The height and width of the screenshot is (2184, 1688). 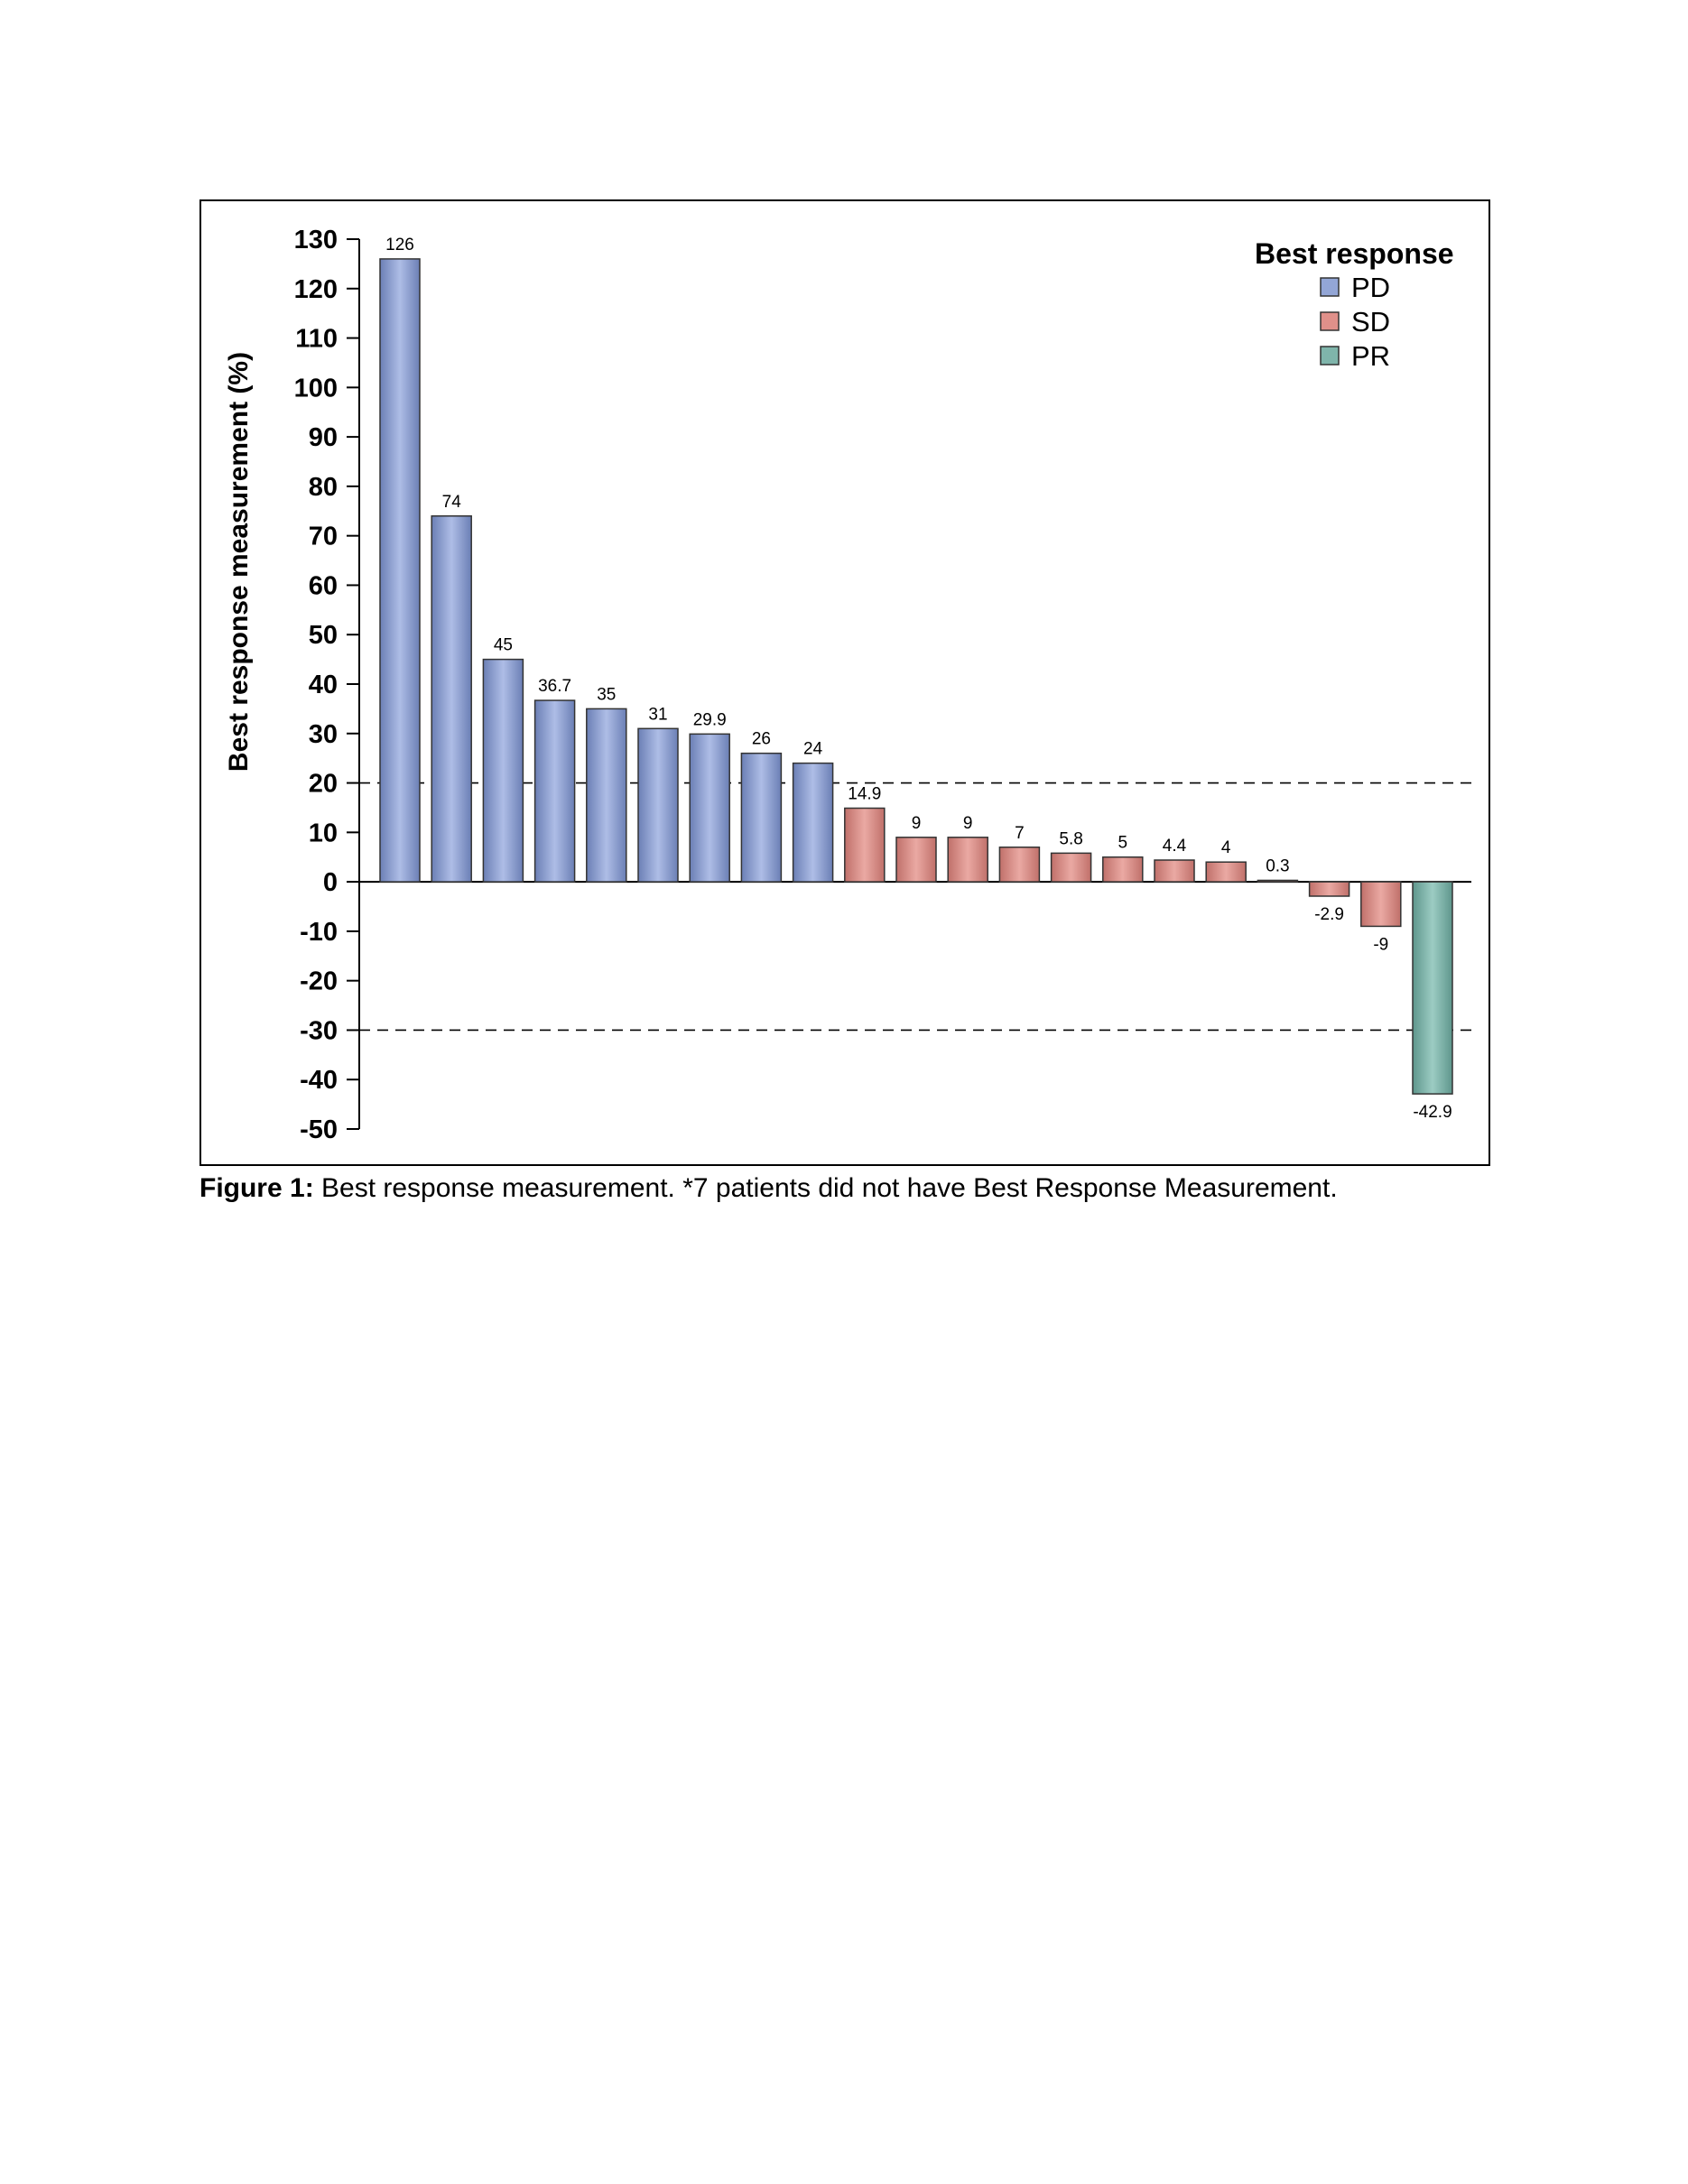 What do you see at coordinates (324, 784) in the screenshot?
I see `y-tick-label: 20` at bounding box center [324, 784].